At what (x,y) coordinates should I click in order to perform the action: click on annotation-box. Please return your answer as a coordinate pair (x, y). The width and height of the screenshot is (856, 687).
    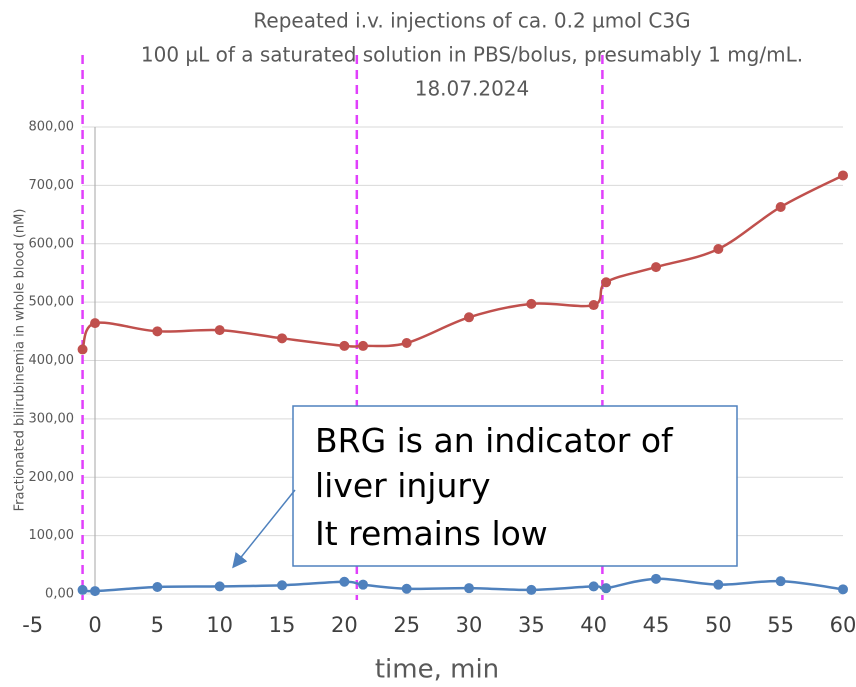
    Looking at the image, I should click on (515, 486).